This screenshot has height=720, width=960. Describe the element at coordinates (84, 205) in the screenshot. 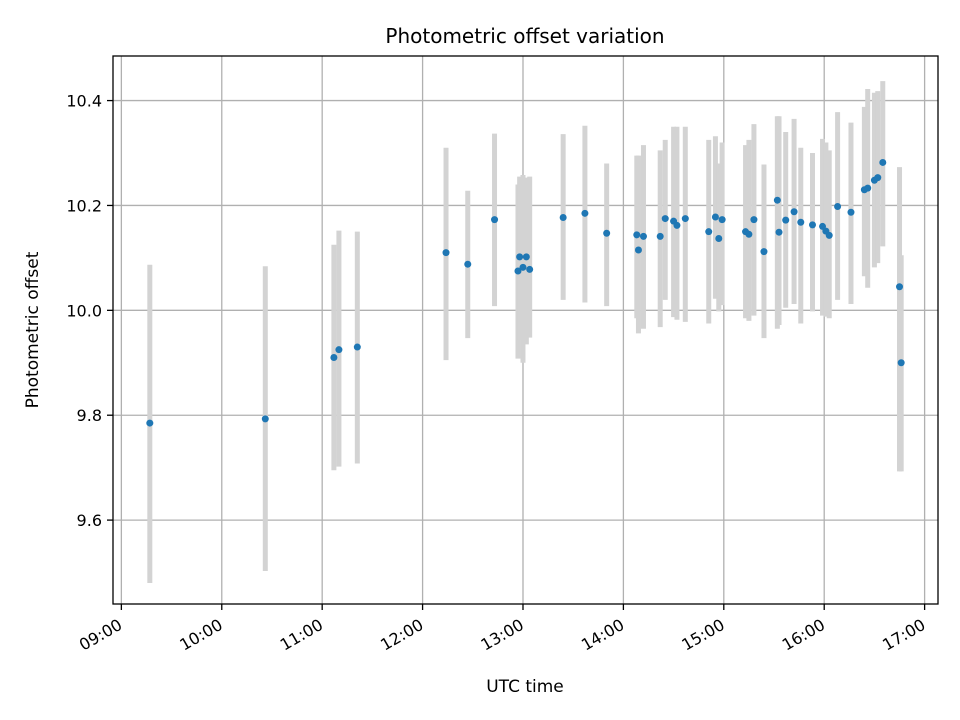

I see `y-tick-label: 10.2` at that location.